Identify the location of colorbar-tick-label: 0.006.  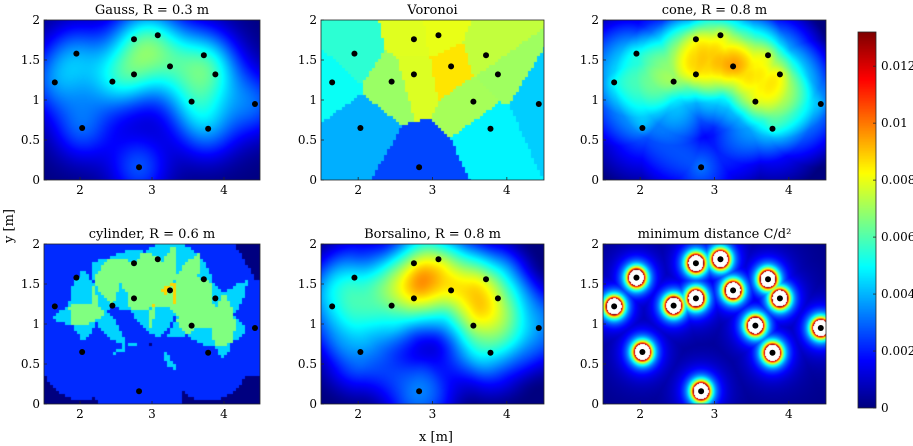
(897, 237).